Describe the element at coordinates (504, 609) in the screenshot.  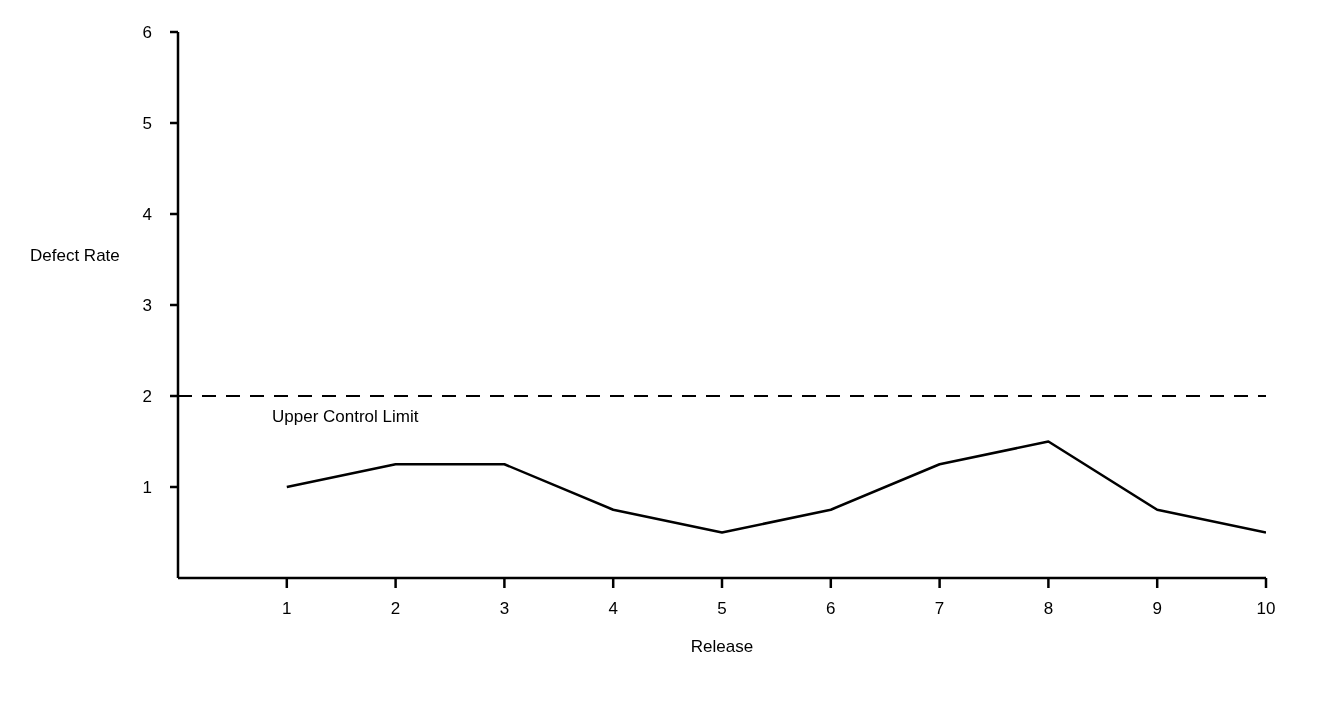
I see `x-tick-label: 3` at that location.